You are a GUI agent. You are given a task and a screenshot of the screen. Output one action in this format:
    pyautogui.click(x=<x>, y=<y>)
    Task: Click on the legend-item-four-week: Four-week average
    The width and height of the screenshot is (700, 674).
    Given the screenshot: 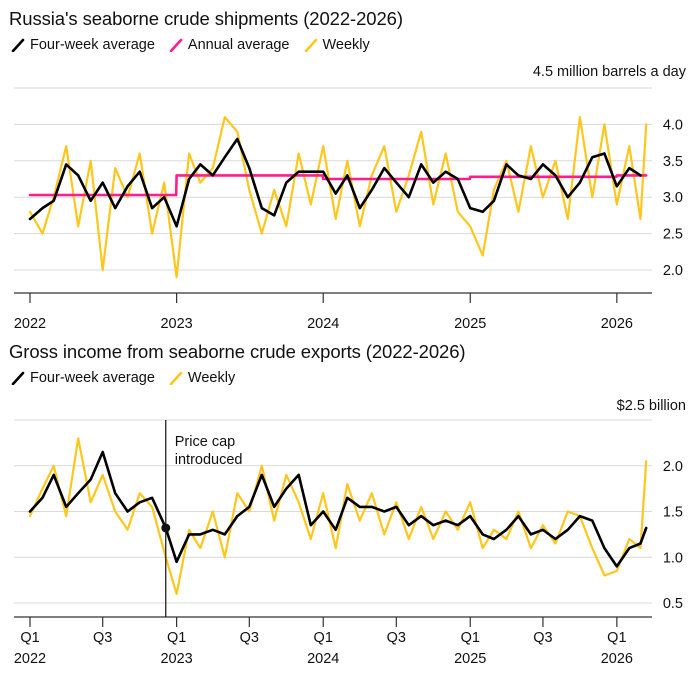 What is the action you would take?
    pyautogui.click(x=83, y=45)
    